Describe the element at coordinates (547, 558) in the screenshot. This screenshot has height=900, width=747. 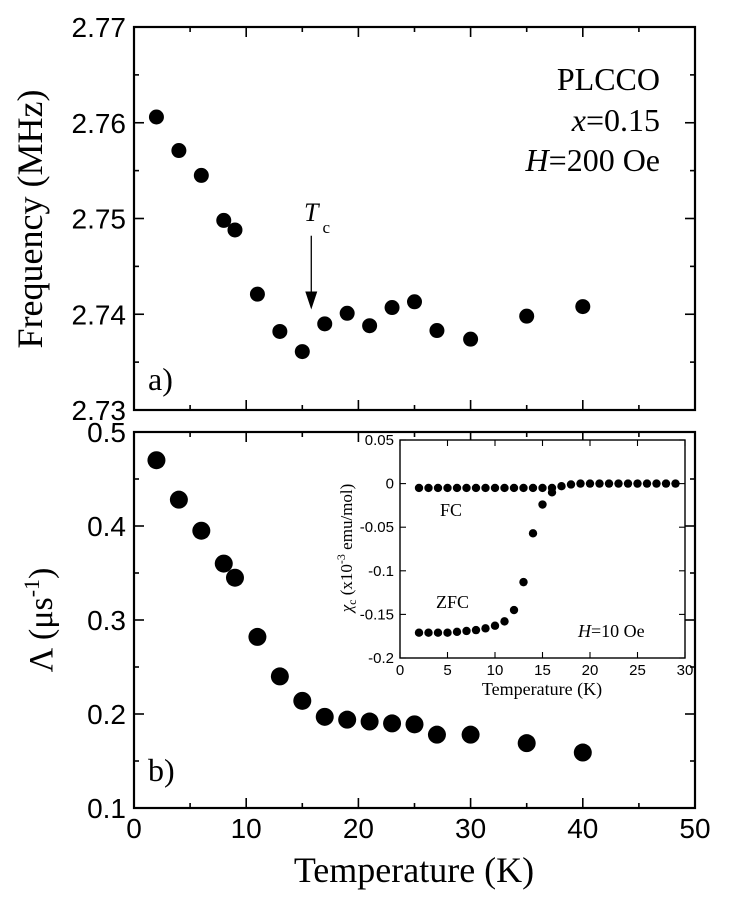
I see `inset-points` at that location.